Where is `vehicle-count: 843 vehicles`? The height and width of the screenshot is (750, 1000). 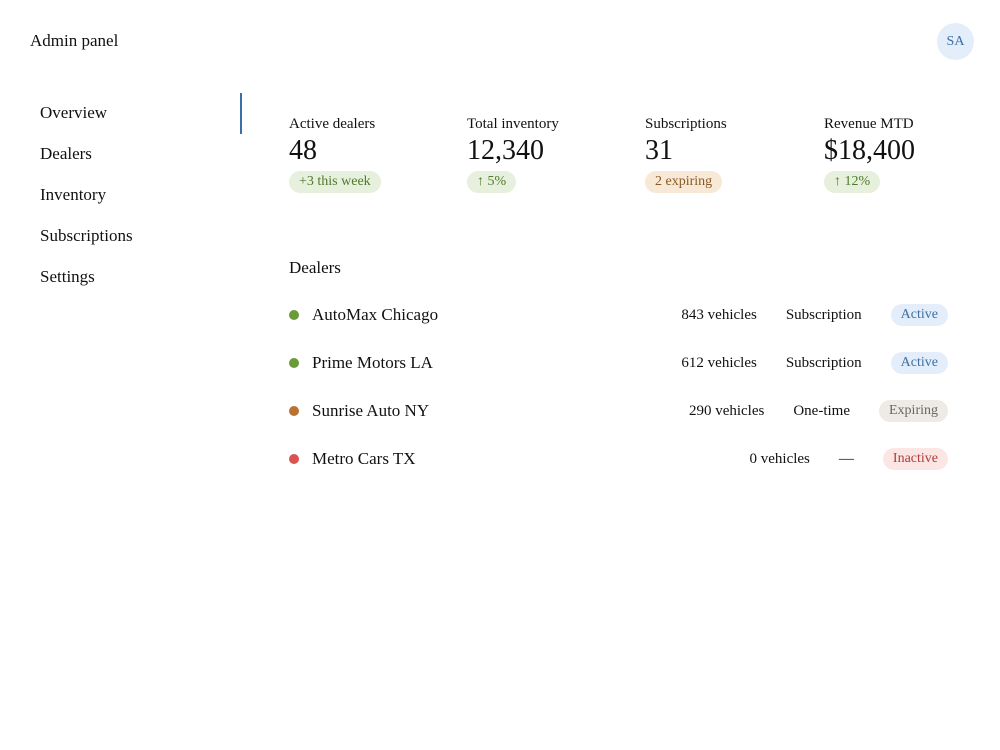
vehicle-count: 843 vehicles is located at coordinates (719, 314).